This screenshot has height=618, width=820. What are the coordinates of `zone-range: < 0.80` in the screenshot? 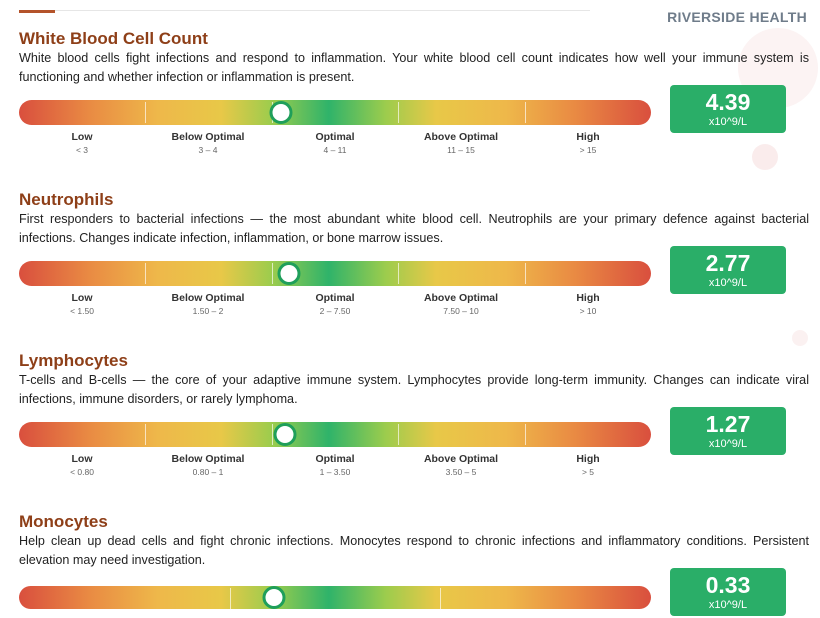 It's located at (82, 472).